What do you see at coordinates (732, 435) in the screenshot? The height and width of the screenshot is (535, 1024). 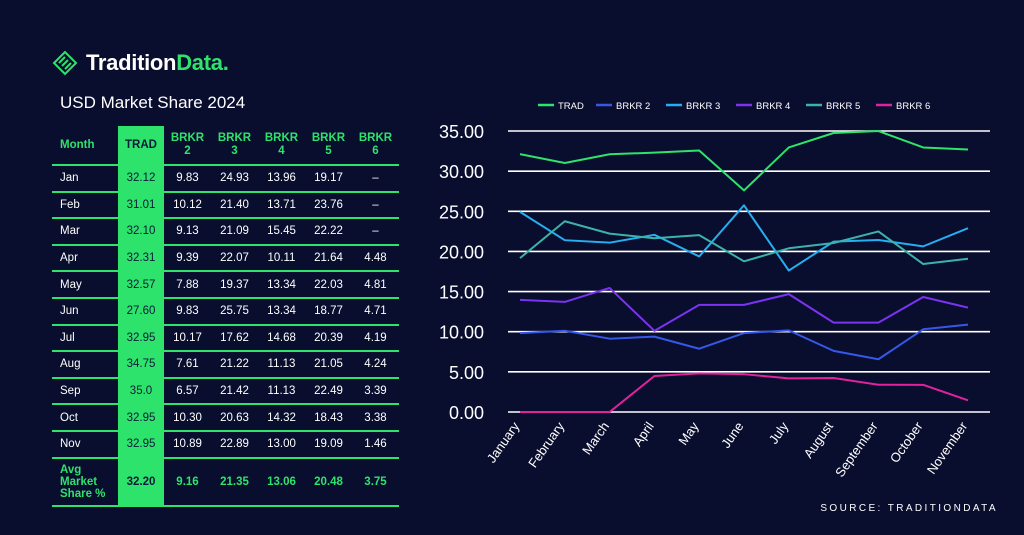 I see `x-tick-label: June` at bounding box center [732, 435].